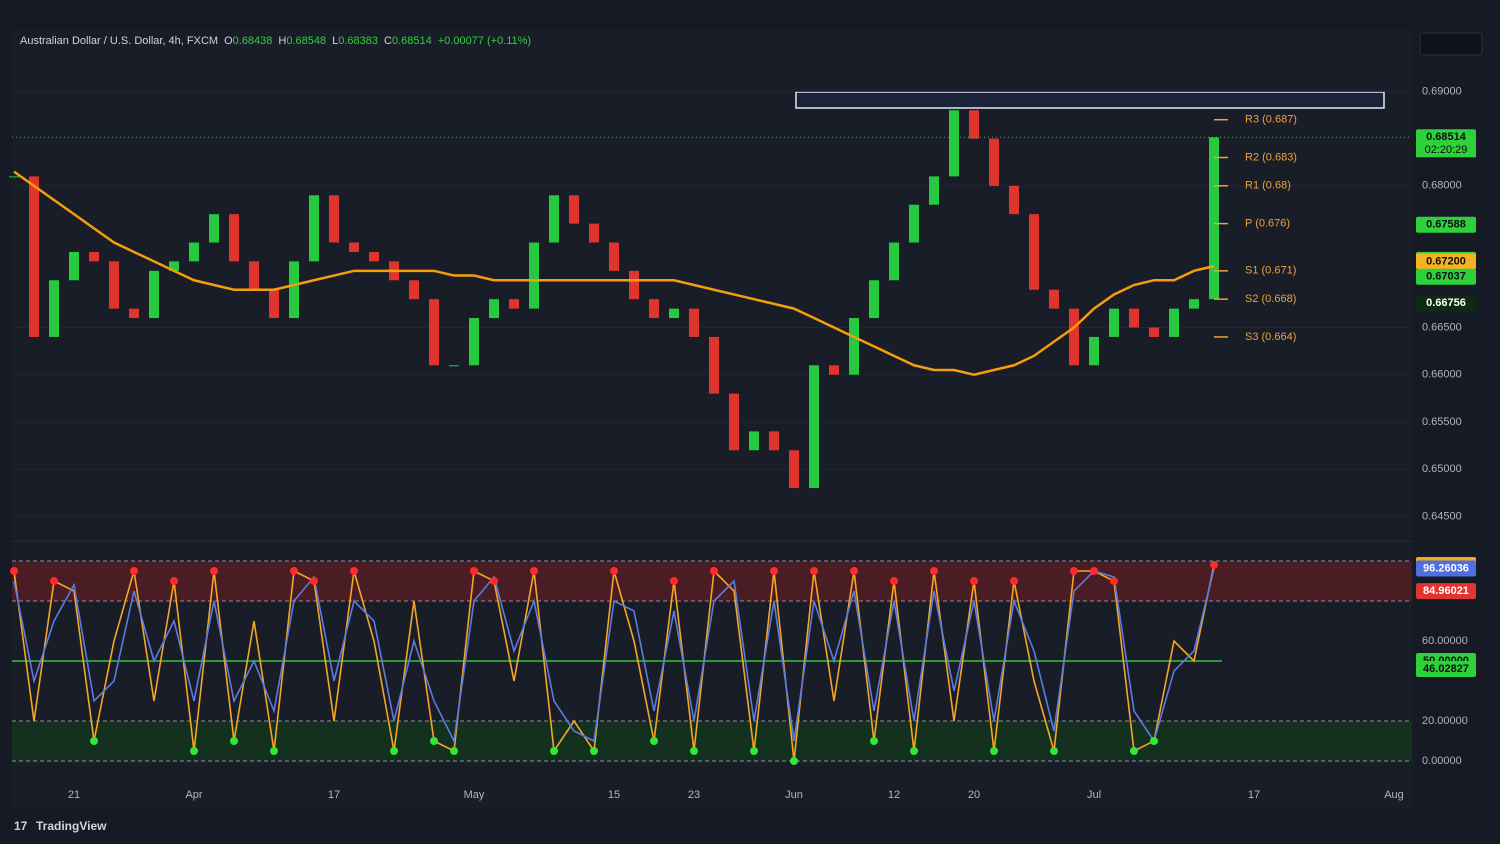 The height and width of the screenshot is (844, 1500). What do you see at coordinates (694, 795) in the screenshot?
I see `x-tick-label: 23` at bounding box center [694, 795].